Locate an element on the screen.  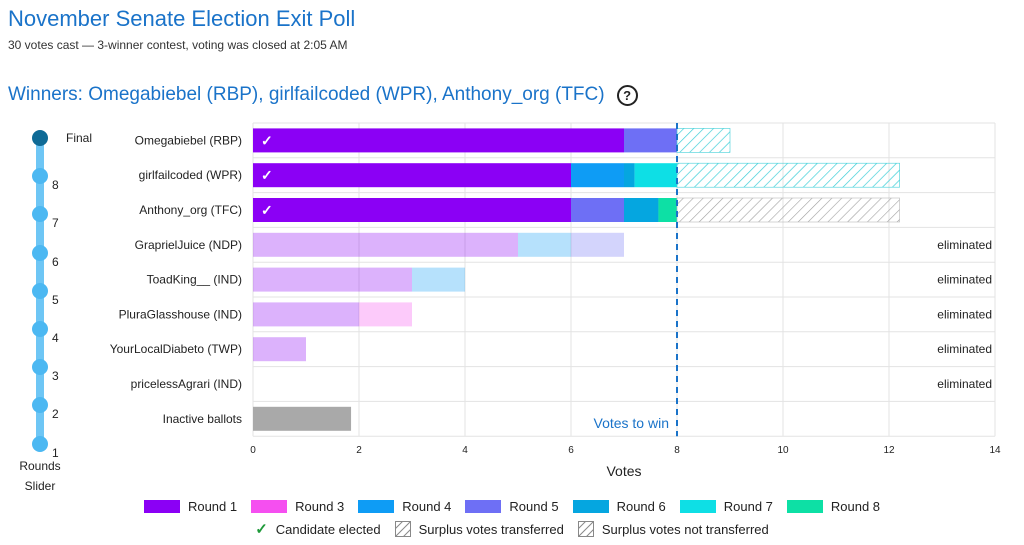
legend-surplus-transferred: Surplus votes transferred is located at coordinates (479, 529).